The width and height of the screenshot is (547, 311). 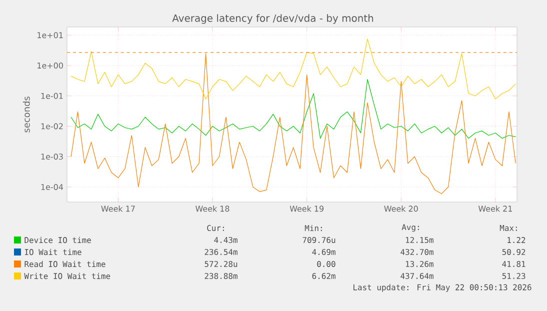 What do you see at coordinates (26, 114) in the screenshot?
I see `y-axis-title: seconds` at bounding box center [26, 114].